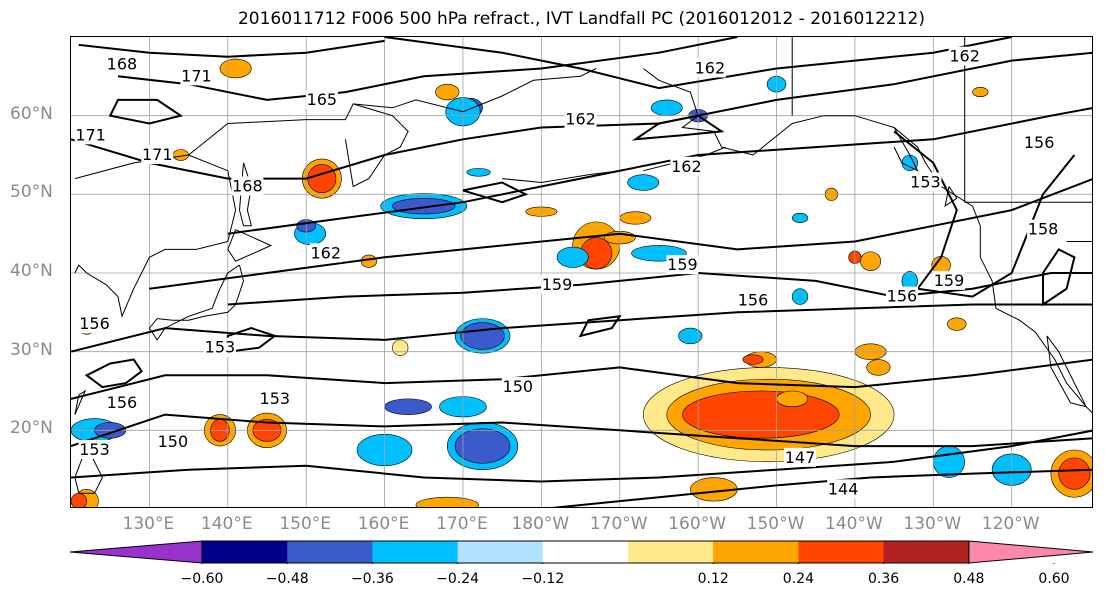  I want to click on contour-label: 168, so click(122, 64).